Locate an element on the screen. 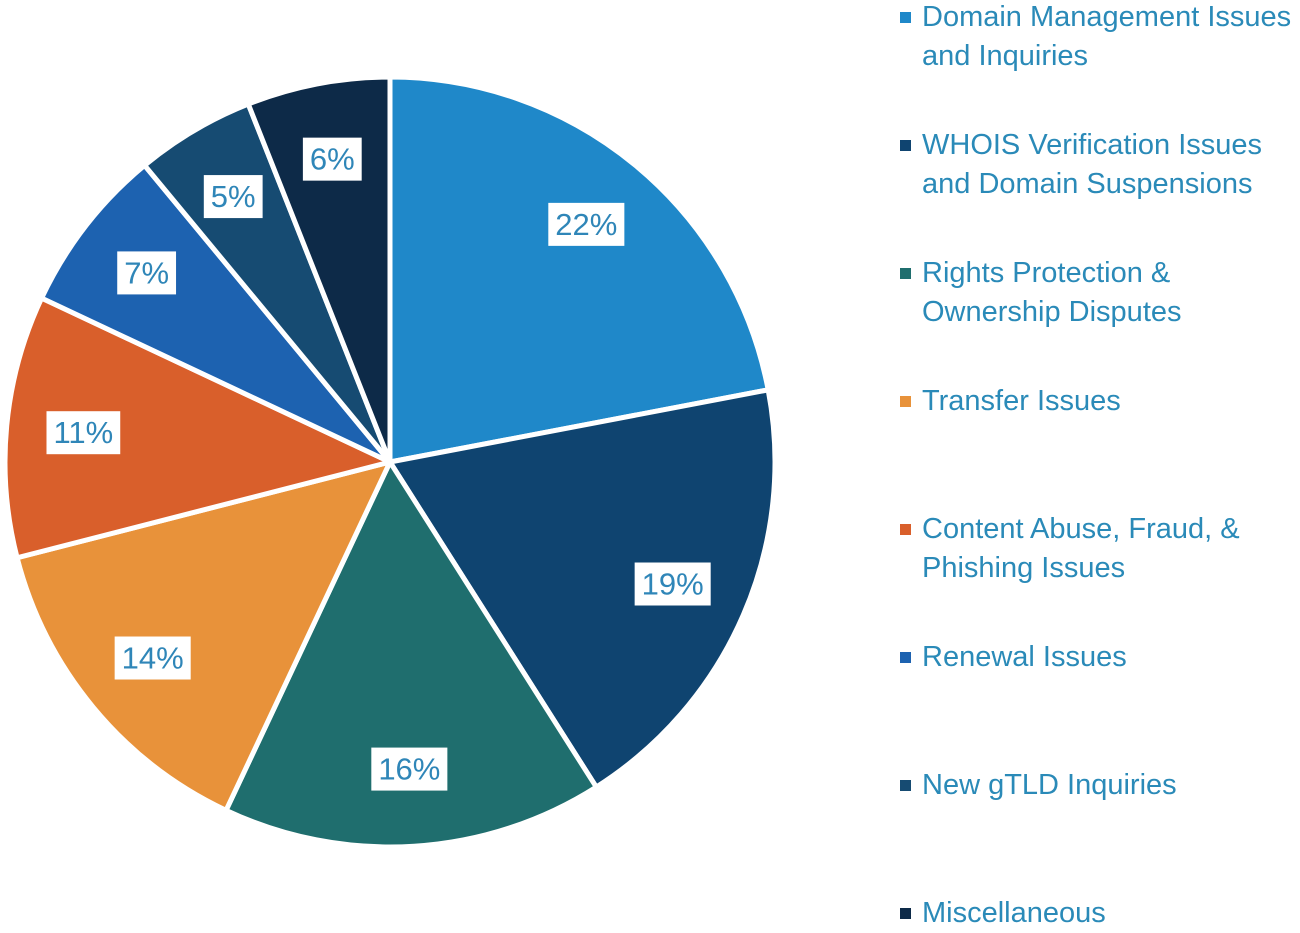  data-label: 22% is located at coordinates (586, 224).